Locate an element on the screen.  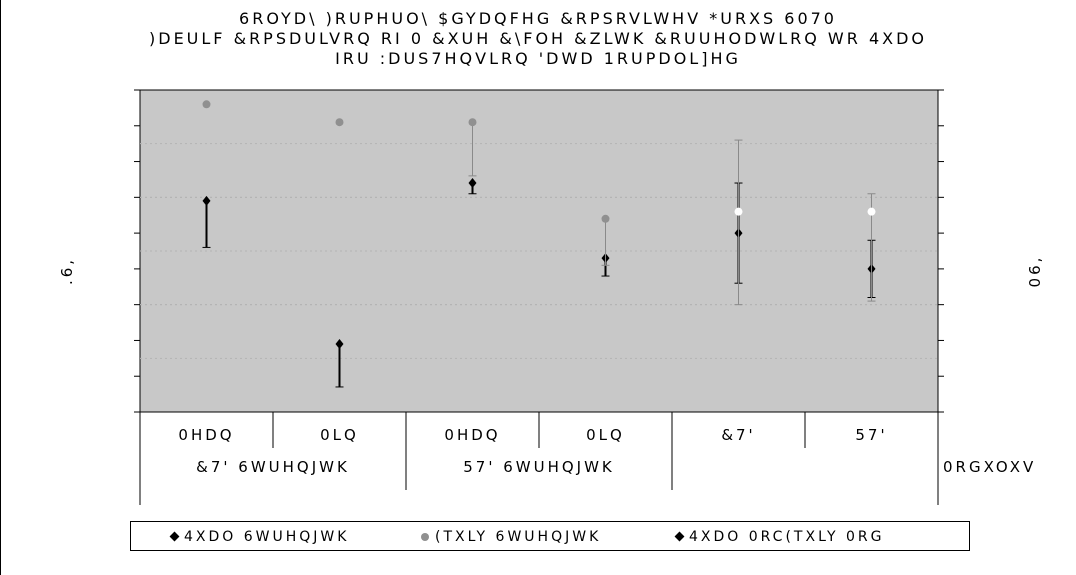
group-label: 0RGXOXV is located at coordinates (989, 467).